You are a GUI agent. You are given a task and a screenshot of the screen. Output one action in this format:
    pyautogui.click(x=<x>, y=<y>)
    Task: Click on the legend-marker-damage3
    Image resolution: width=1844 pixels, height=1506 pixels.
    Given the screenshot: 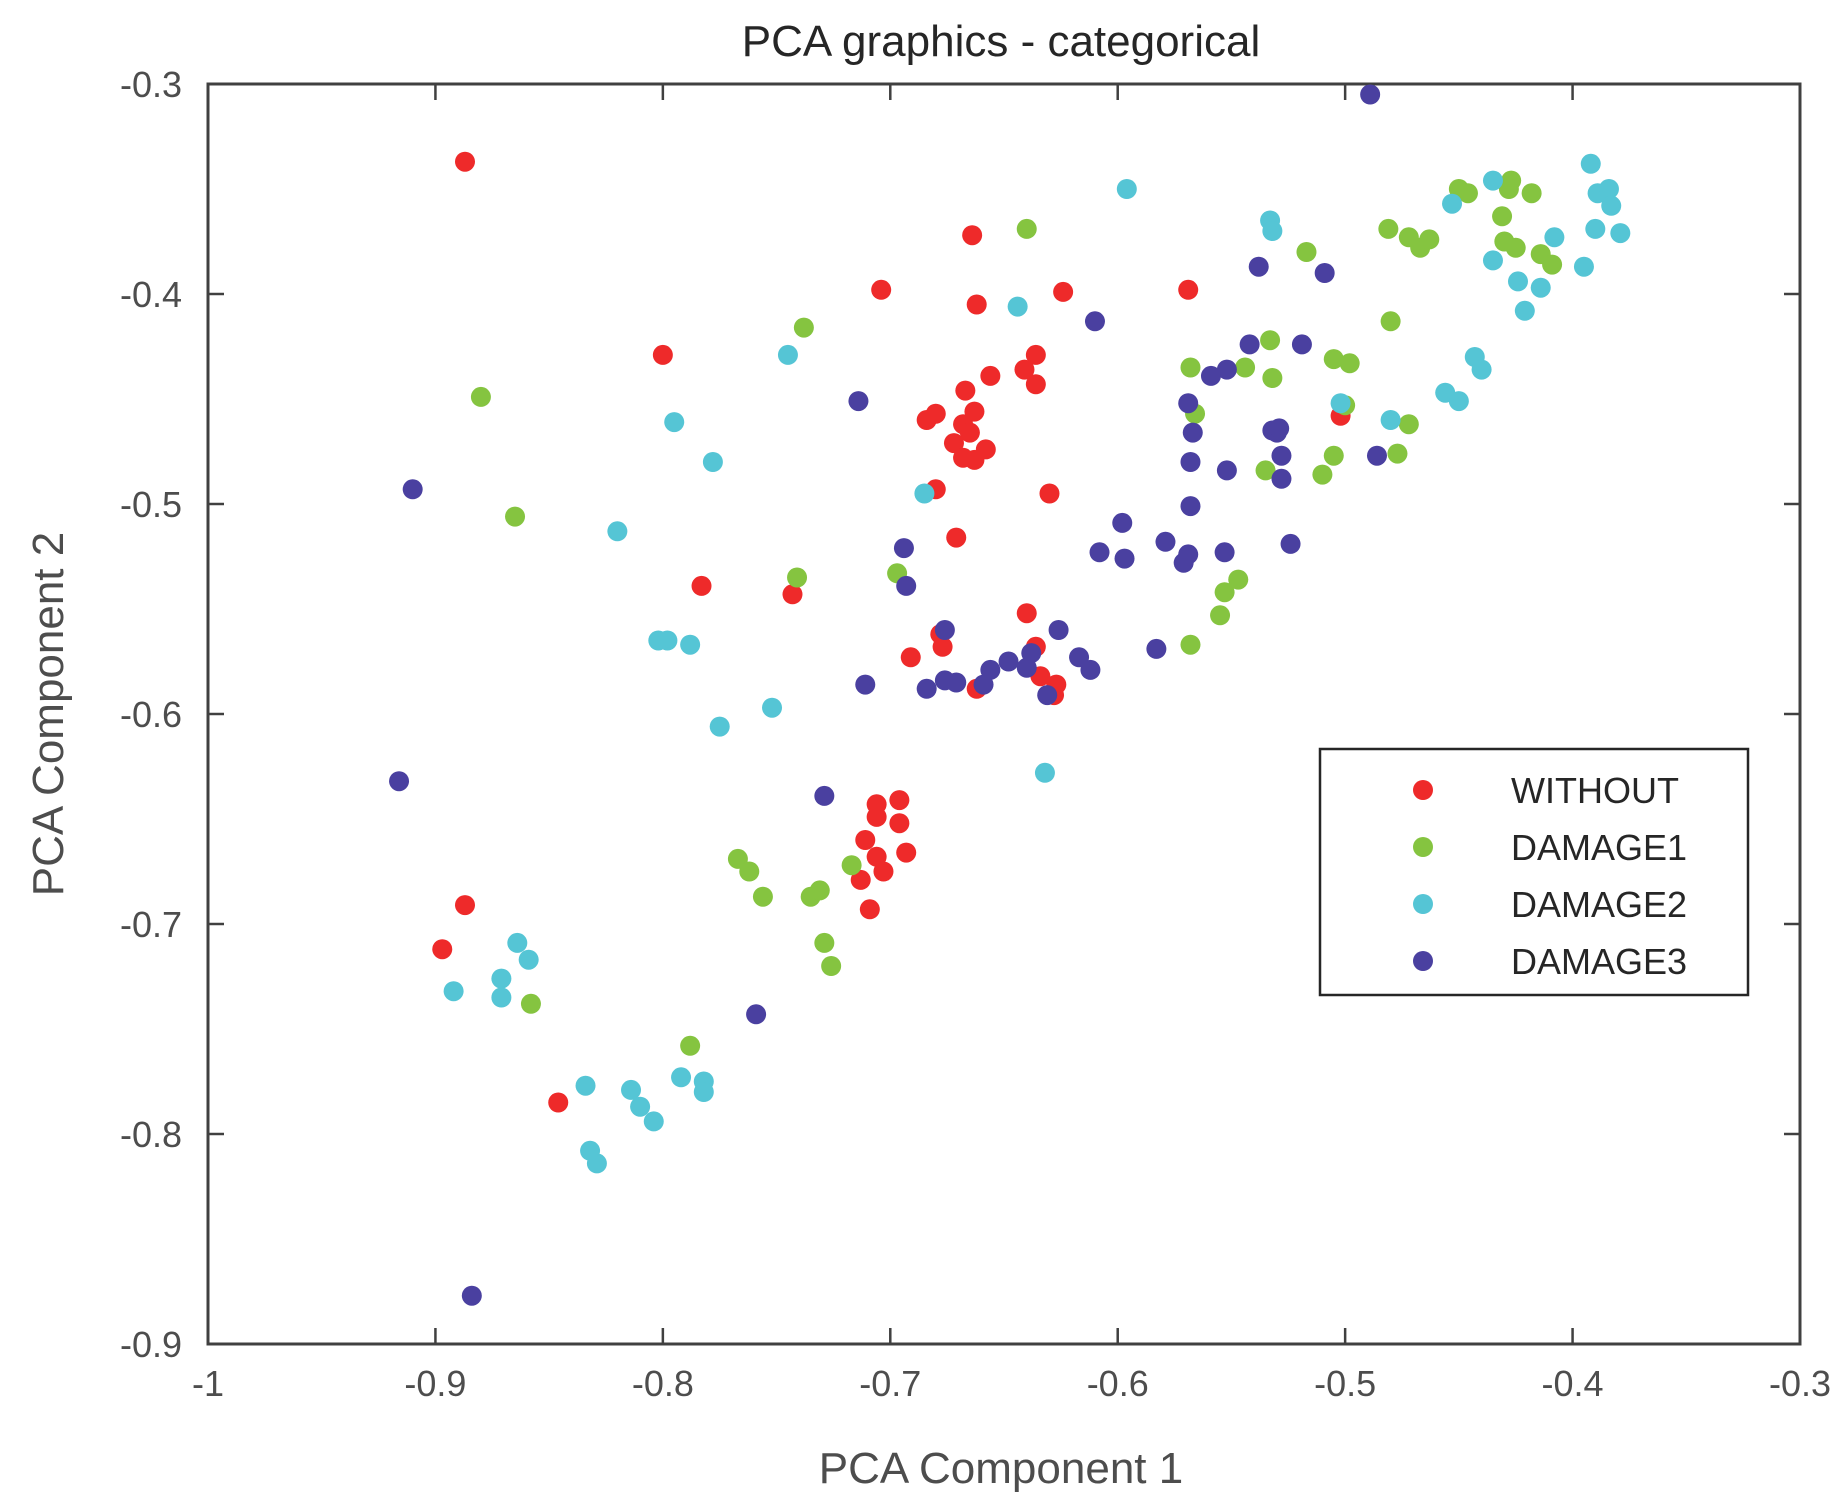 What is the action you would take?
    pyautogui.click(x=1423, y=961)
    